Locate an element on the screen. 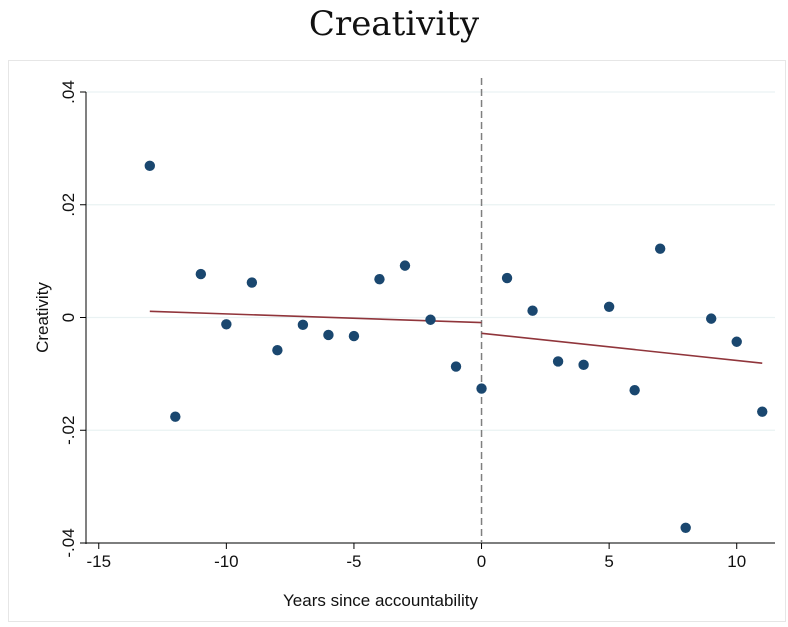 This screenshot has width=788, height=627. y-tick-label: 0 is located at coordinates (68, 317).